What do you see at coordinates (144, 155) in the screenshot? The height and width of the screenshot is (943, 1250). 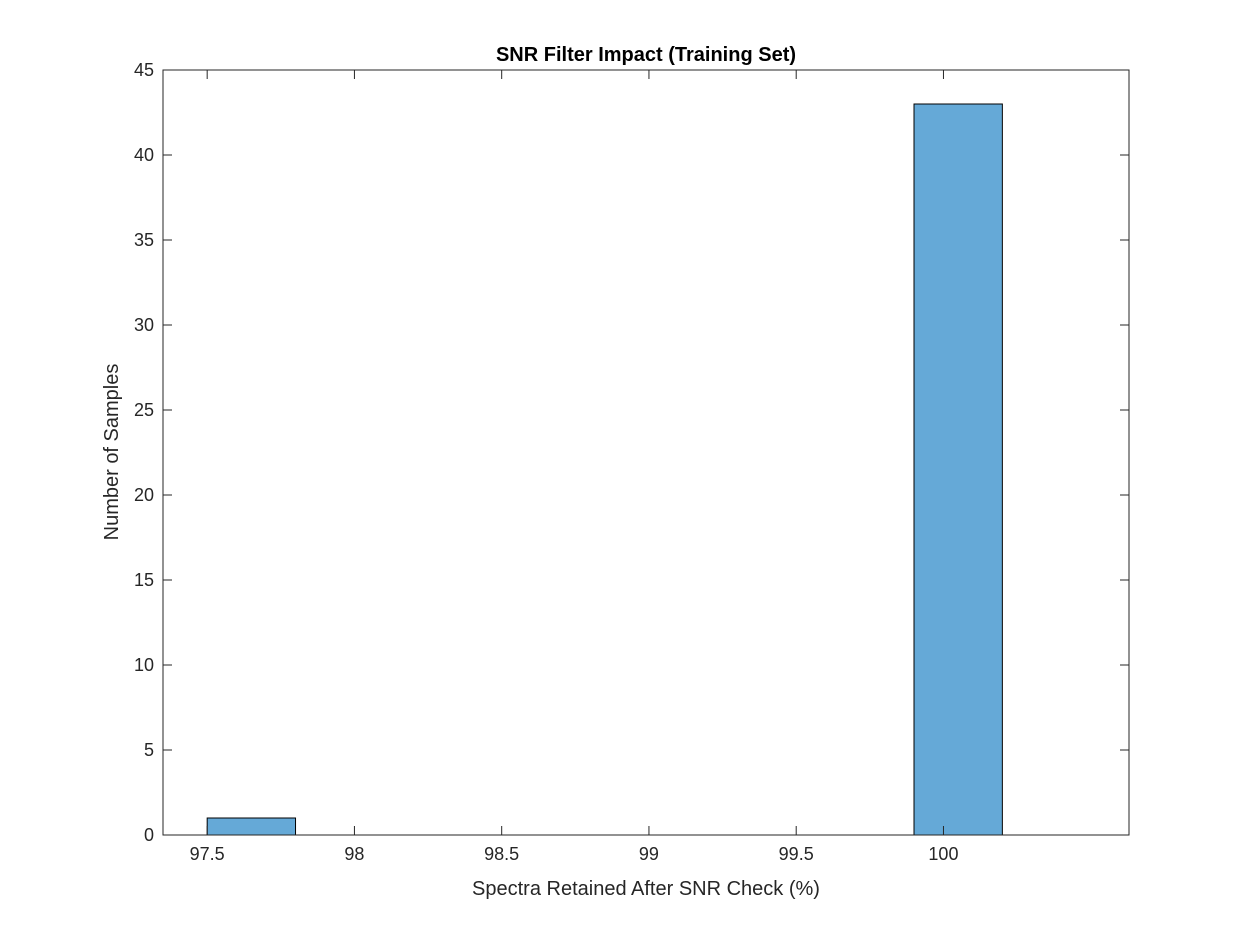 I see `y-tick-label: 40` at bounding box center [144, 155].